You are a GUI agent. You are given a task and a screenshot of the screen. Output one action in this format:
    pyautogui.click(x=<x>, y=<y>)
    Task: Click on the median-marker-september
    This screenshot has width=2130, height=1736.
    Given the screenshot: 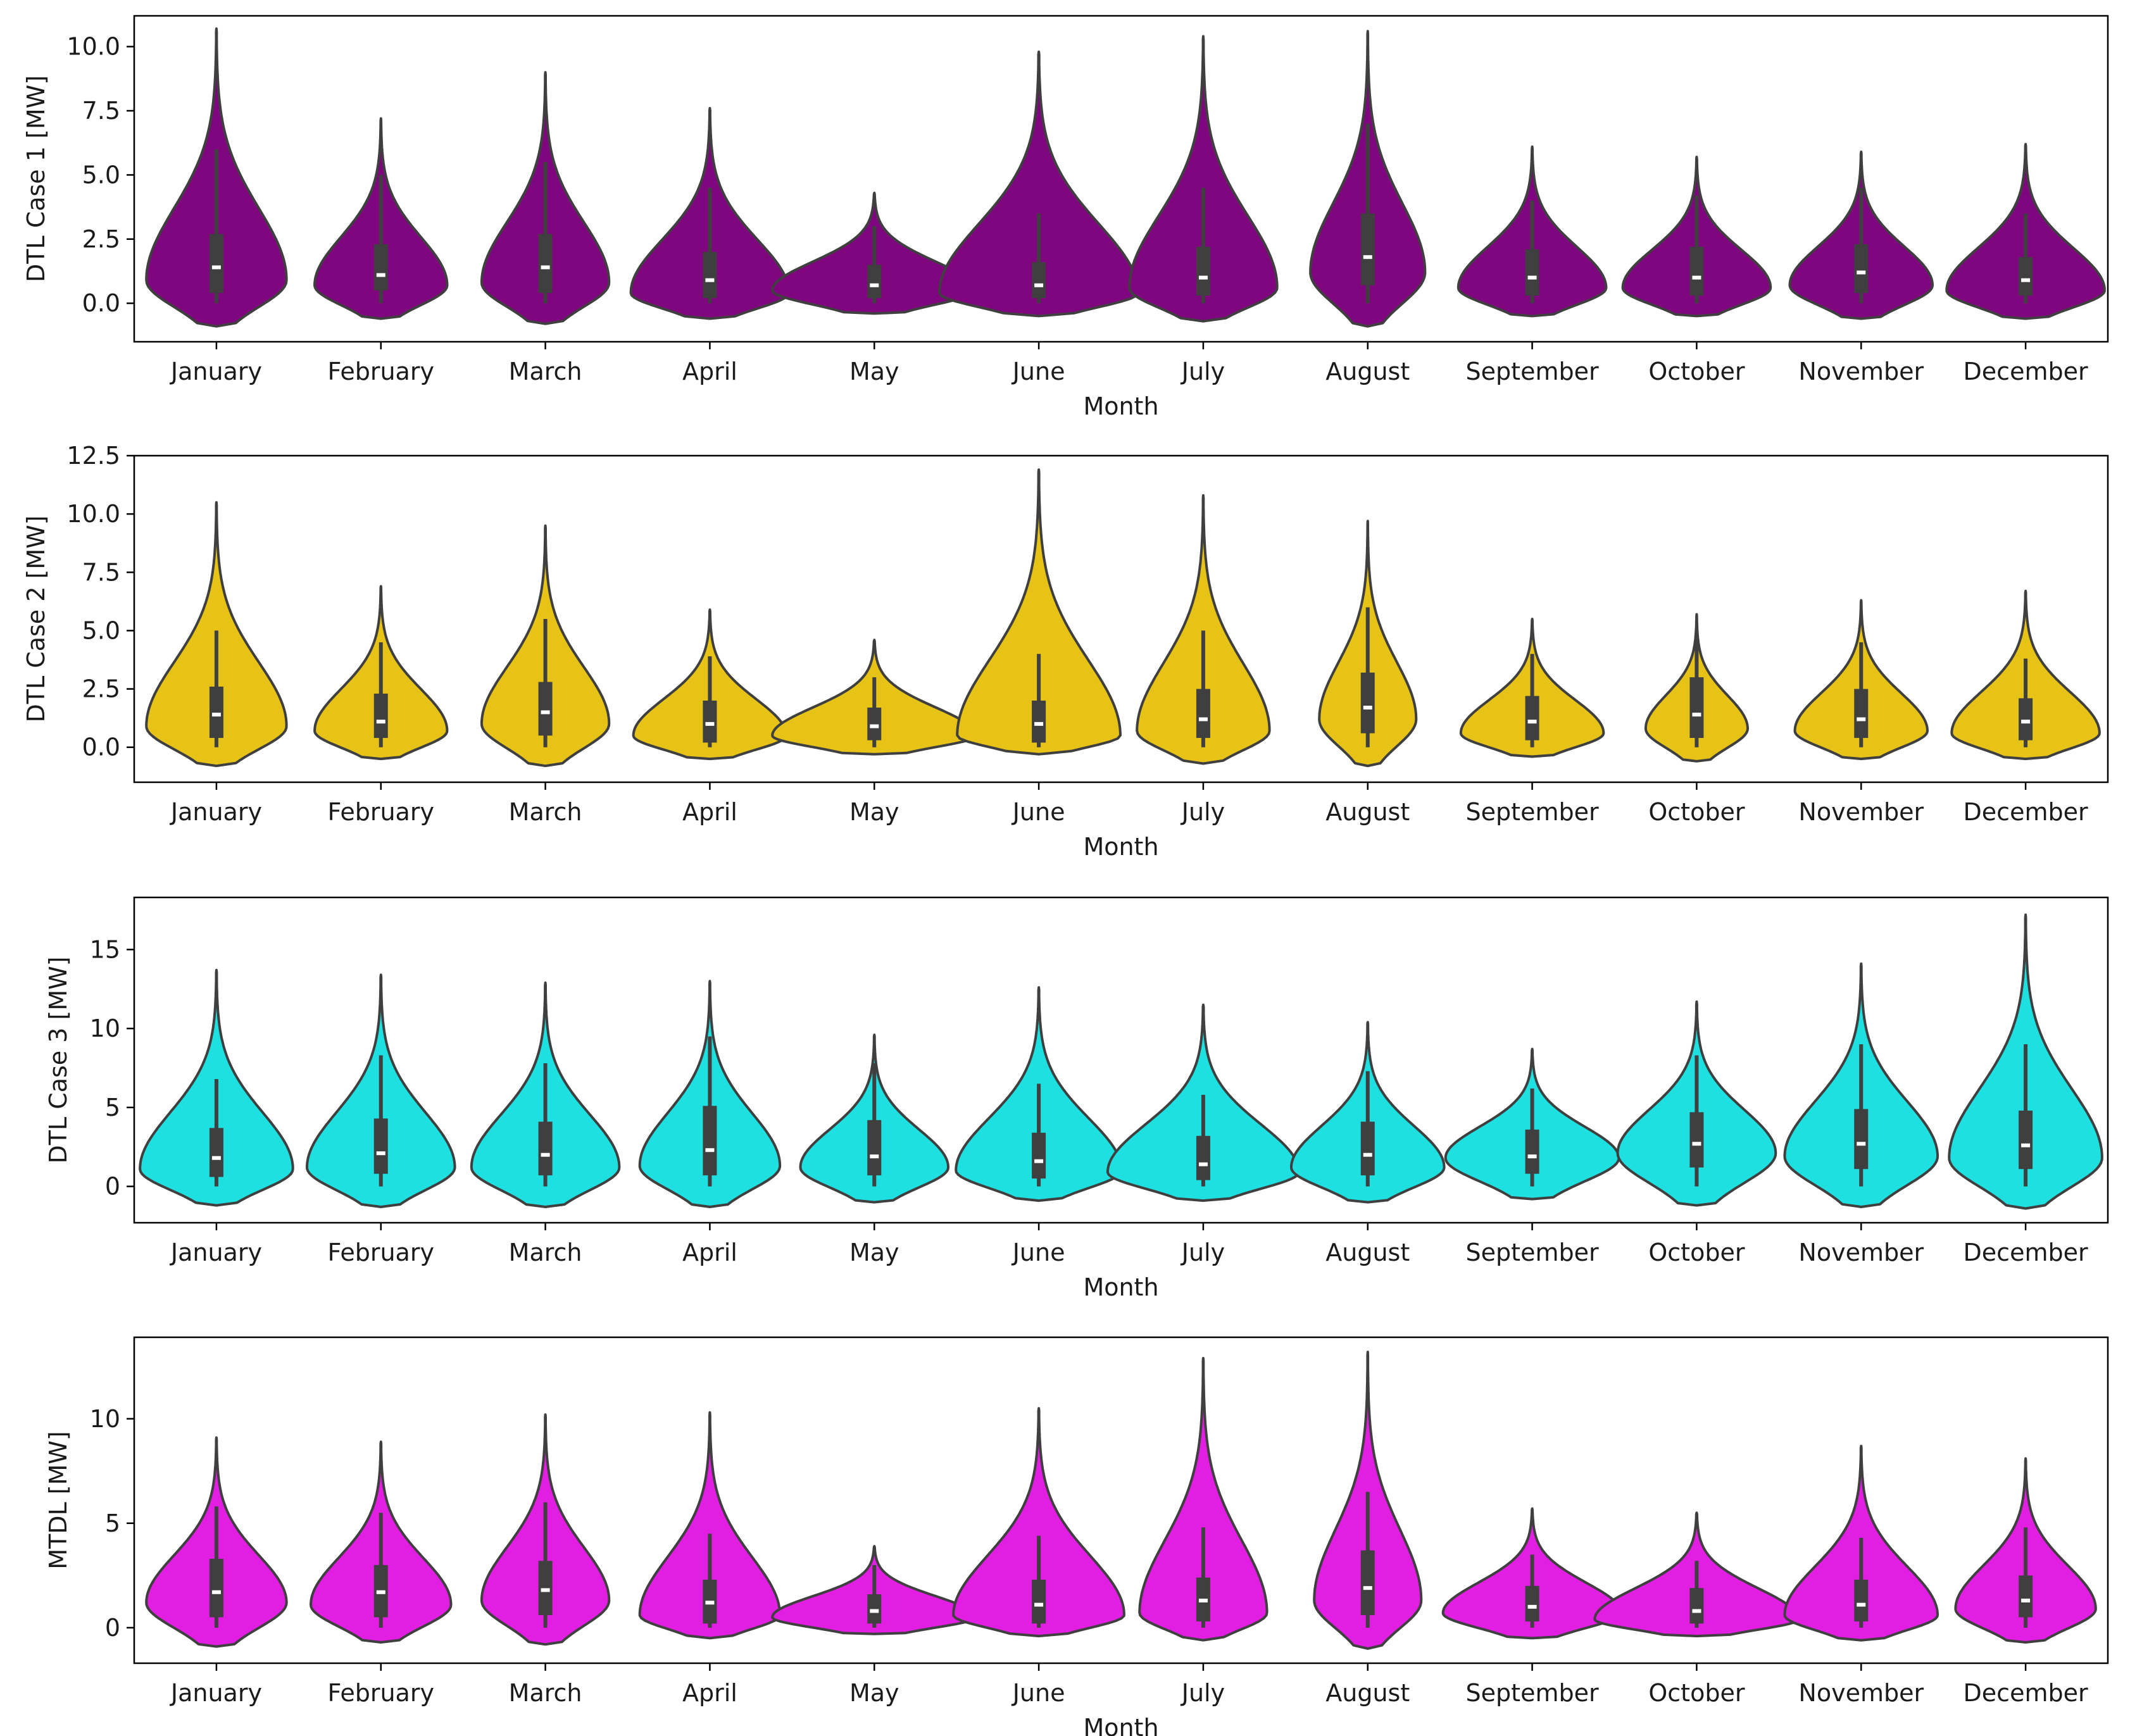 What is the action you would take?
    pyautogui.click(x=1532, y=1156)
    